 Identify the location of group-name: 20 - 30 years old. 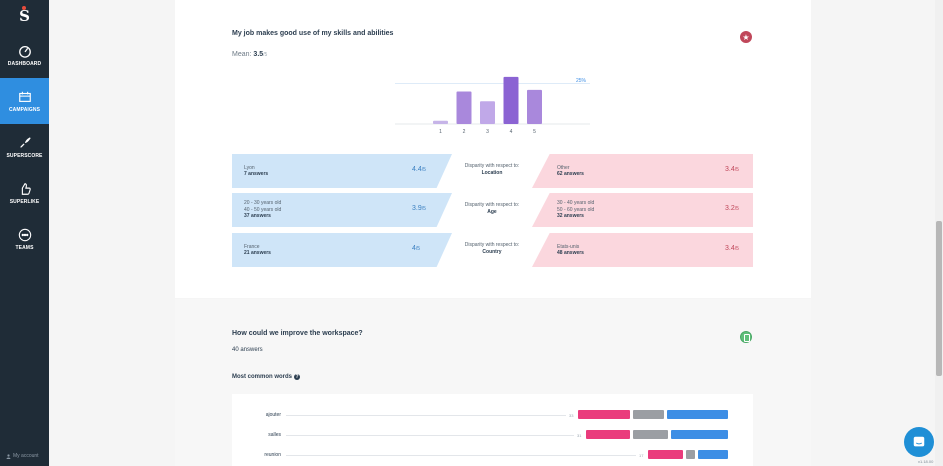
(263, 203).